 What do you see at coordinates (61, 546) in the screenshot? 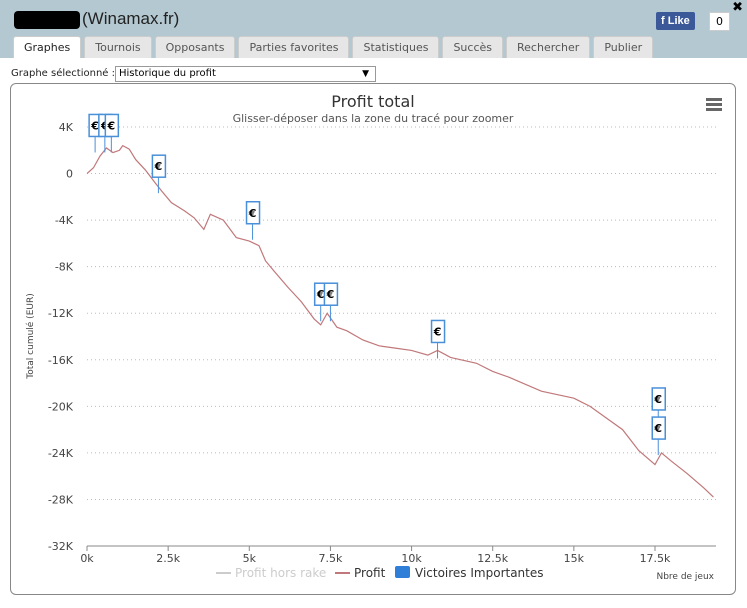
I see `y-tick-label: -32K` at bounding box center [61, 546].